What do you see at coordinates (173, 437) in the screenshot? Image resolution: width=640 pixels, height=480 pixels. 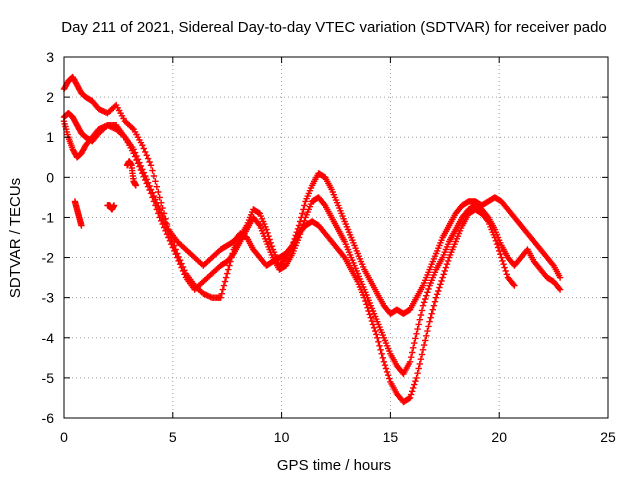 I see `x-tick-label: 5` at bounding box center [173, 437].